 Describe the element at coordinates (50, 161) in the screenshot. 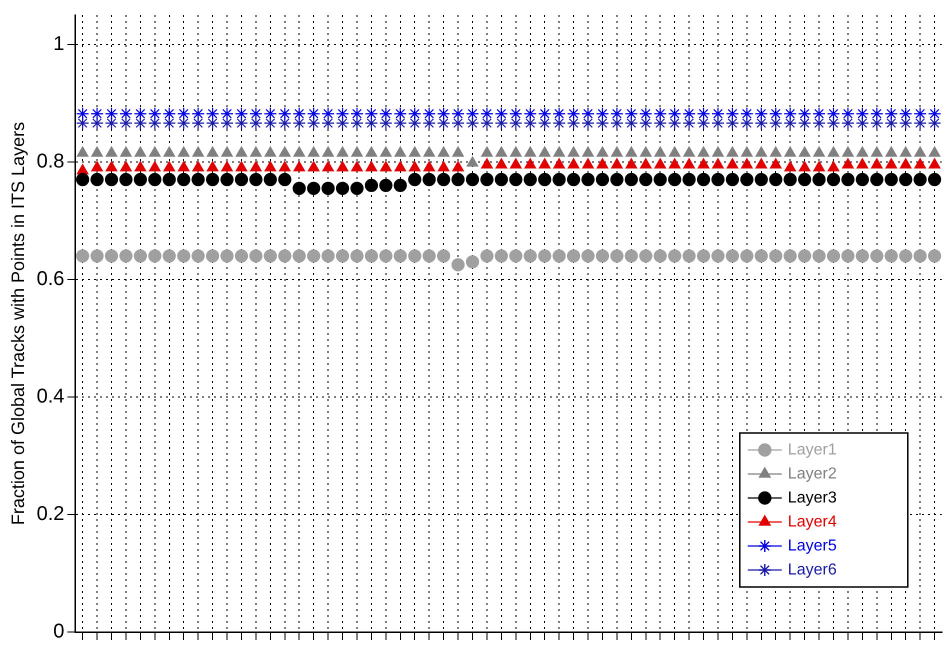

I see `y-tick-label: 0.8` at that location.